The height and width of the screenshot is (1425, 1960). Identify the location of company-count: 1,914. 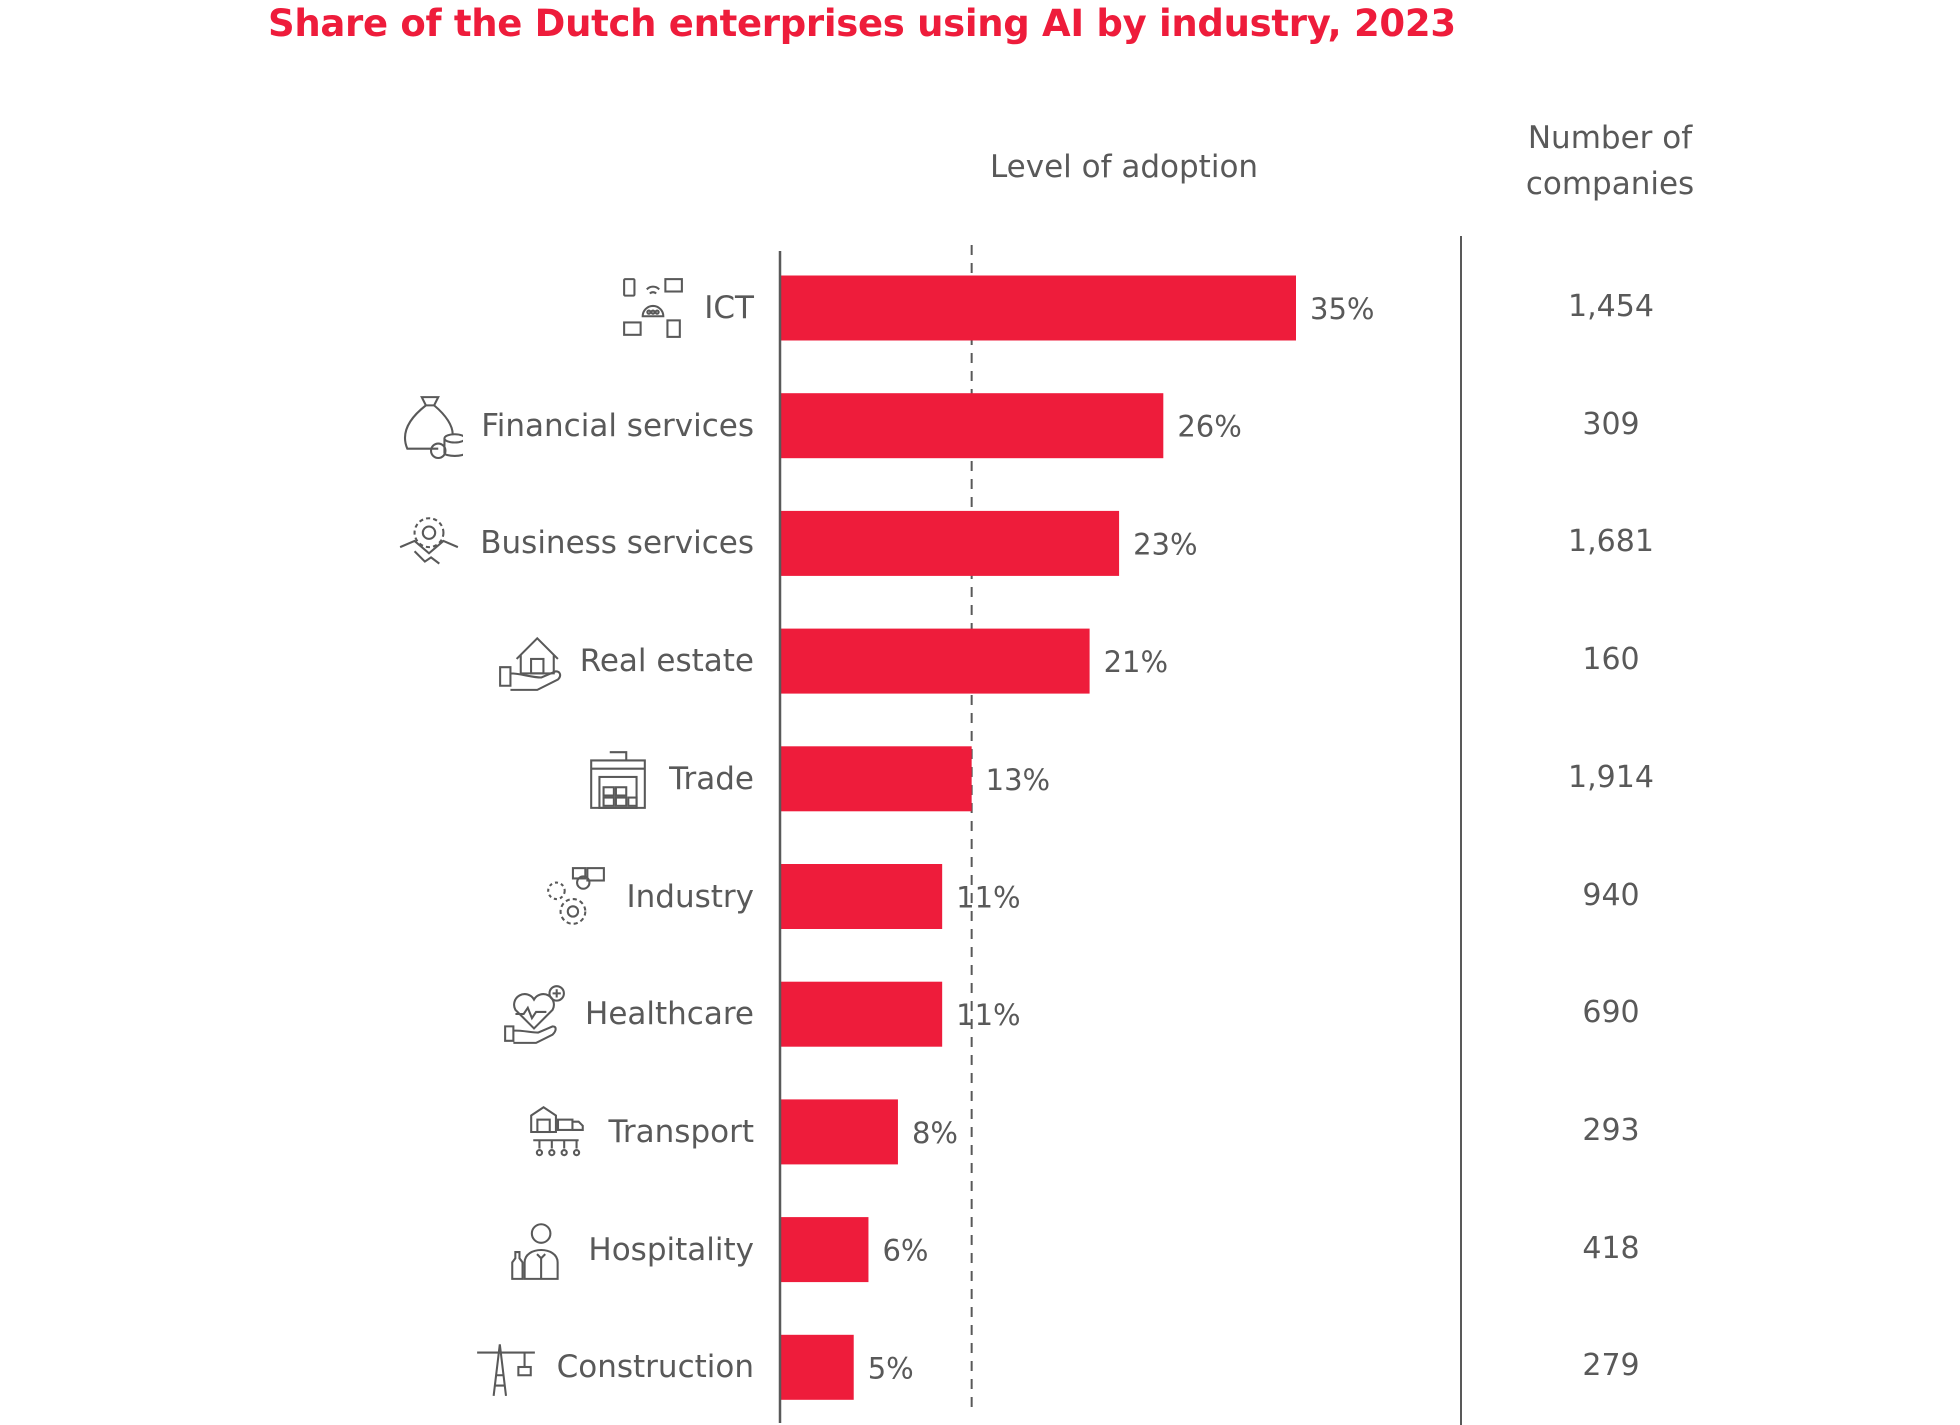
(1611, 777).